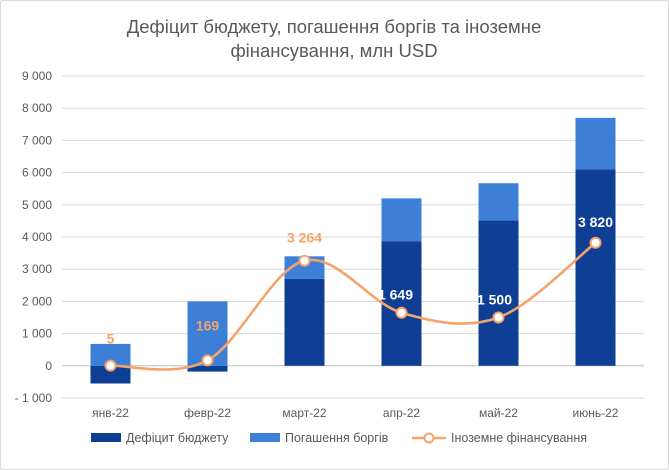  Describe the element at coordinates (304, 413) in the screenshot. I see `x-tick-label: март-22` at that location.